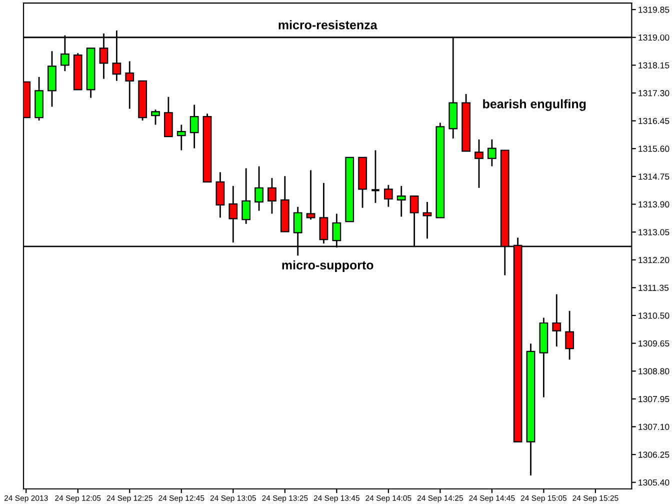 The width and height of the screenshot is (672, 504). I want to click on y-tick-label: 1313.90, so click(654, 204).